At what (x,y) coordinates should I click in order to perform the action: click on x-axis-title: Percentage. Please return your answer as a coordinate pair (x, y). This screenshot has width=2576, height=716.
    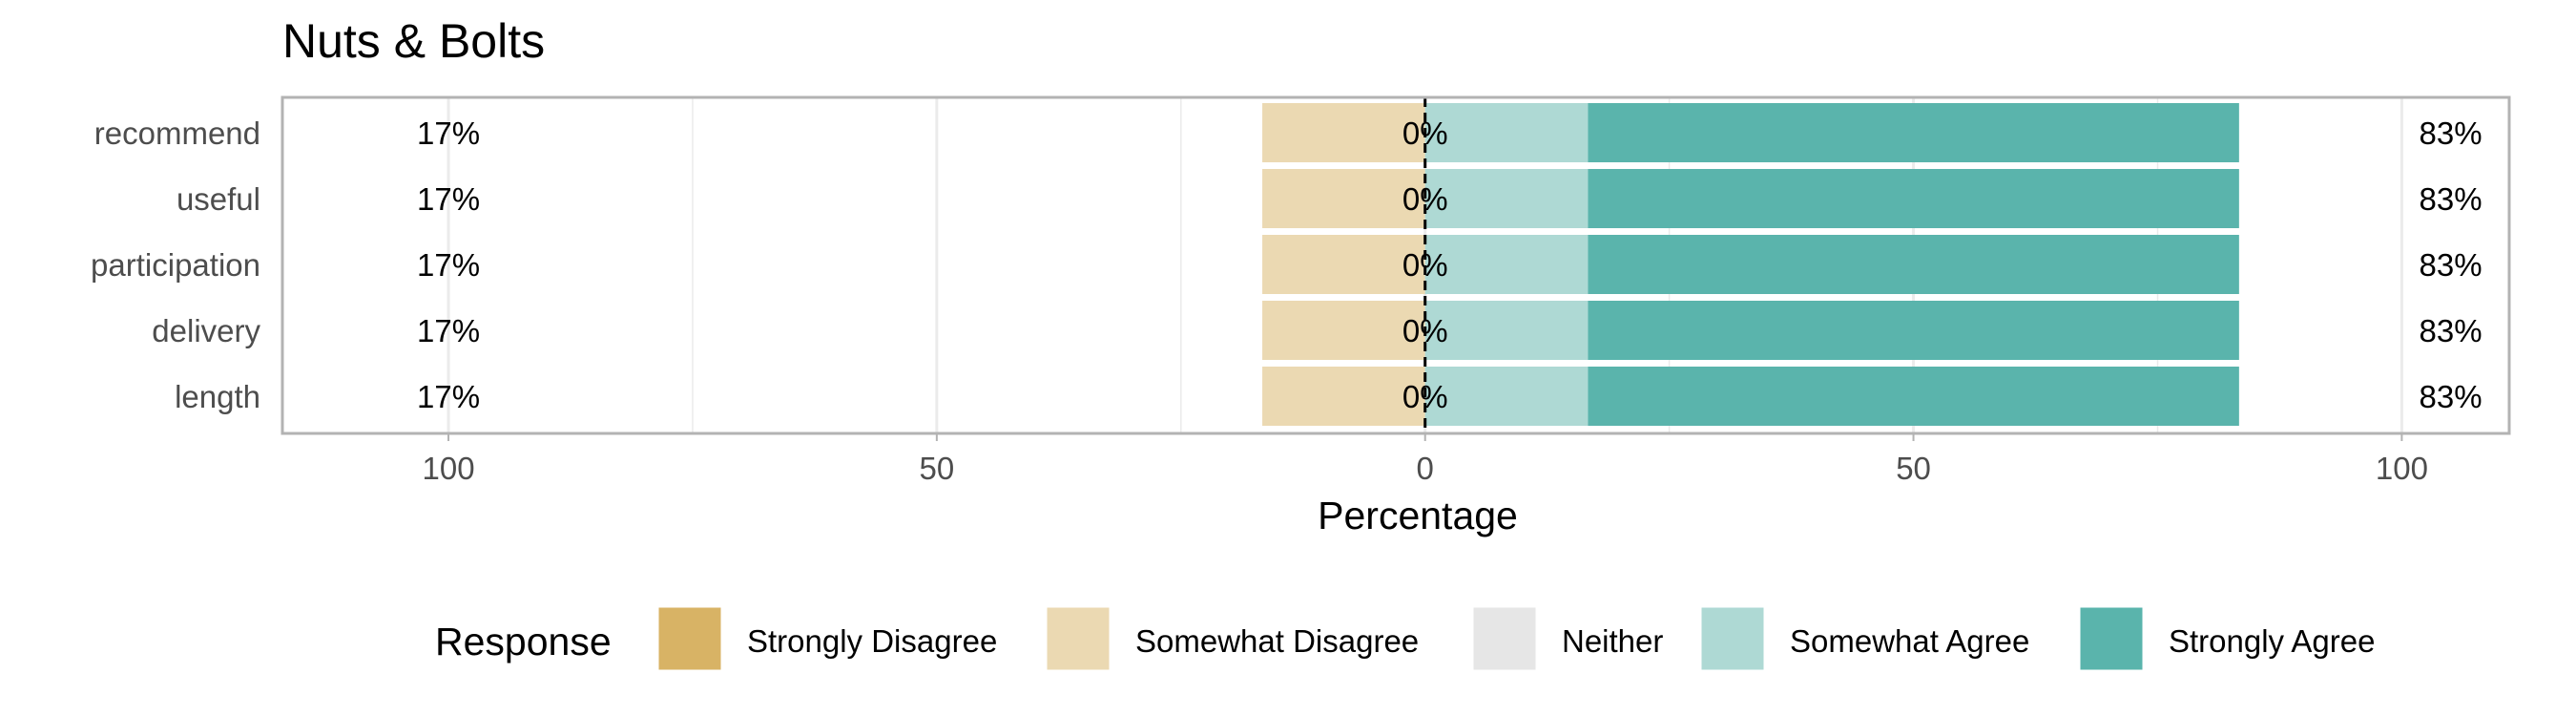
    Looking at the image, I should click on (1418, 515).